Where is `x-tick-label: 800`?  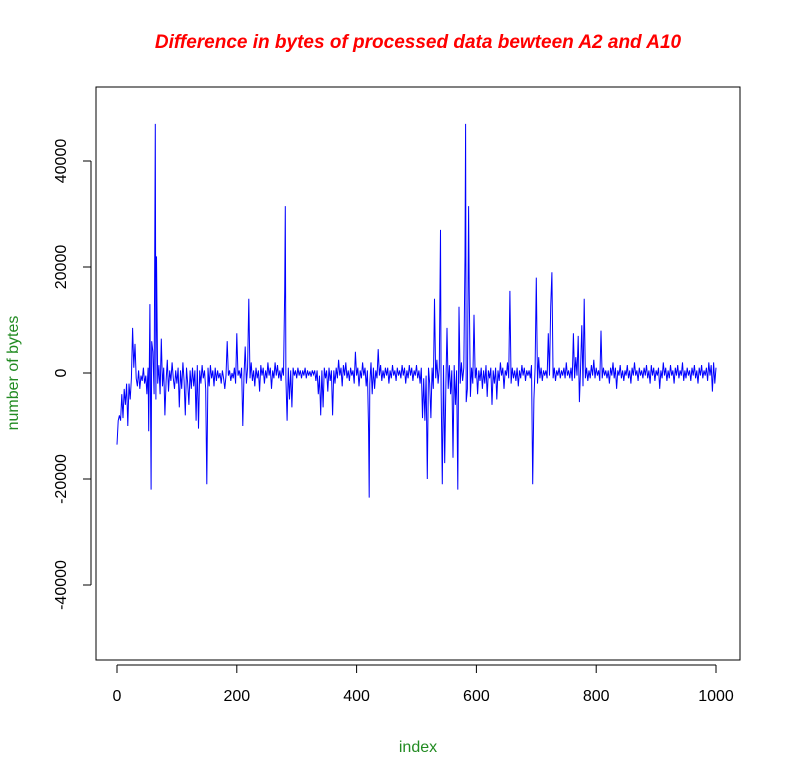
x-tick-label: 800 is located at coordinates (596, 696).